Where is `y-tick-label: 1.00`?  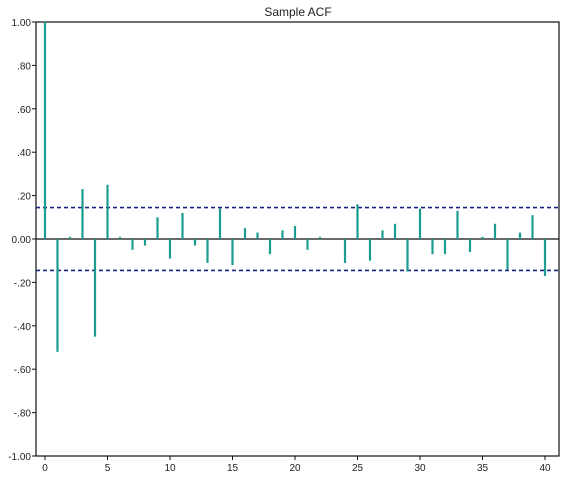
y-tick-label: 1.00 is located at coordinates (22, 23).